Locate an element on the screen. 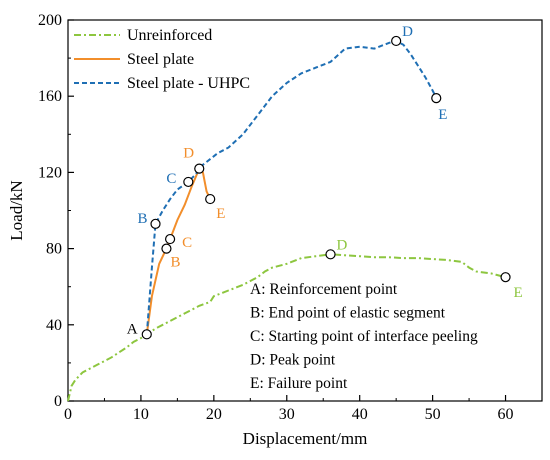 This screenshot has width=550, height=460. y-tick-label: 0 is located at coordinates (58, 401).